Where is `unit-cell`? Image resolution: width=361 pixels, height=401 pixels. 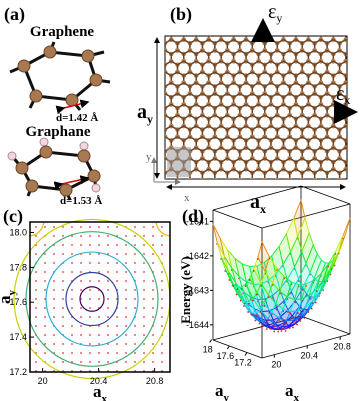 unit-cell is located at coordinates (179, 162).